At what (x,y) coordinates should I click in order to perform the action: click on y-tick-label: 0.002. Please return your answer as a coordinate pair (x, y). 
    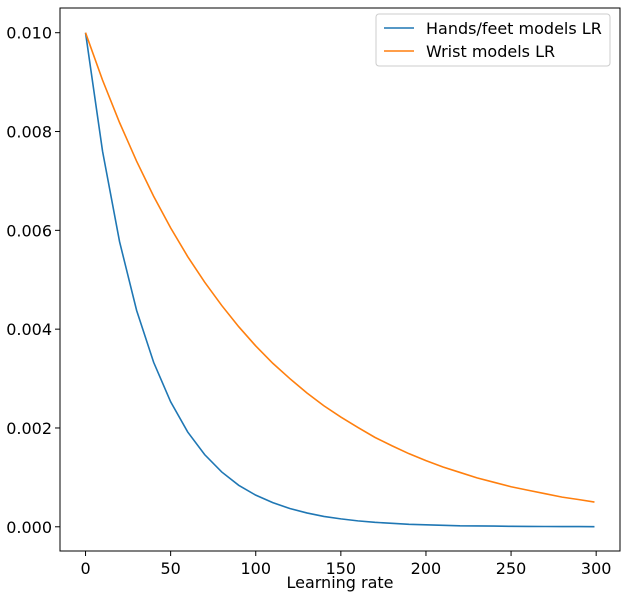
    Looking at the image, I should click on (29, 428).